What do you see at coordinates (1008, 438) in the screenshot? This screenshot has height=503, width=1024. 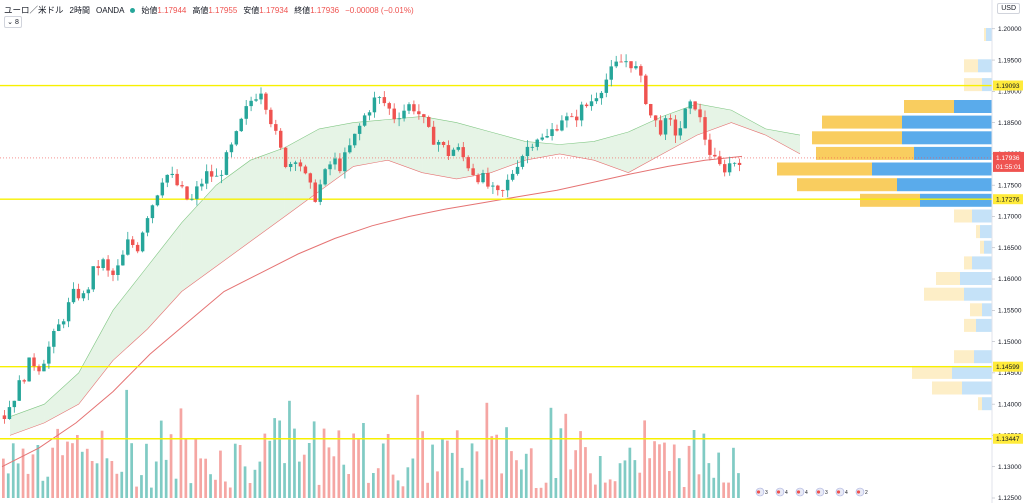 I see `level-tag` at bounding box center [1008, 438].